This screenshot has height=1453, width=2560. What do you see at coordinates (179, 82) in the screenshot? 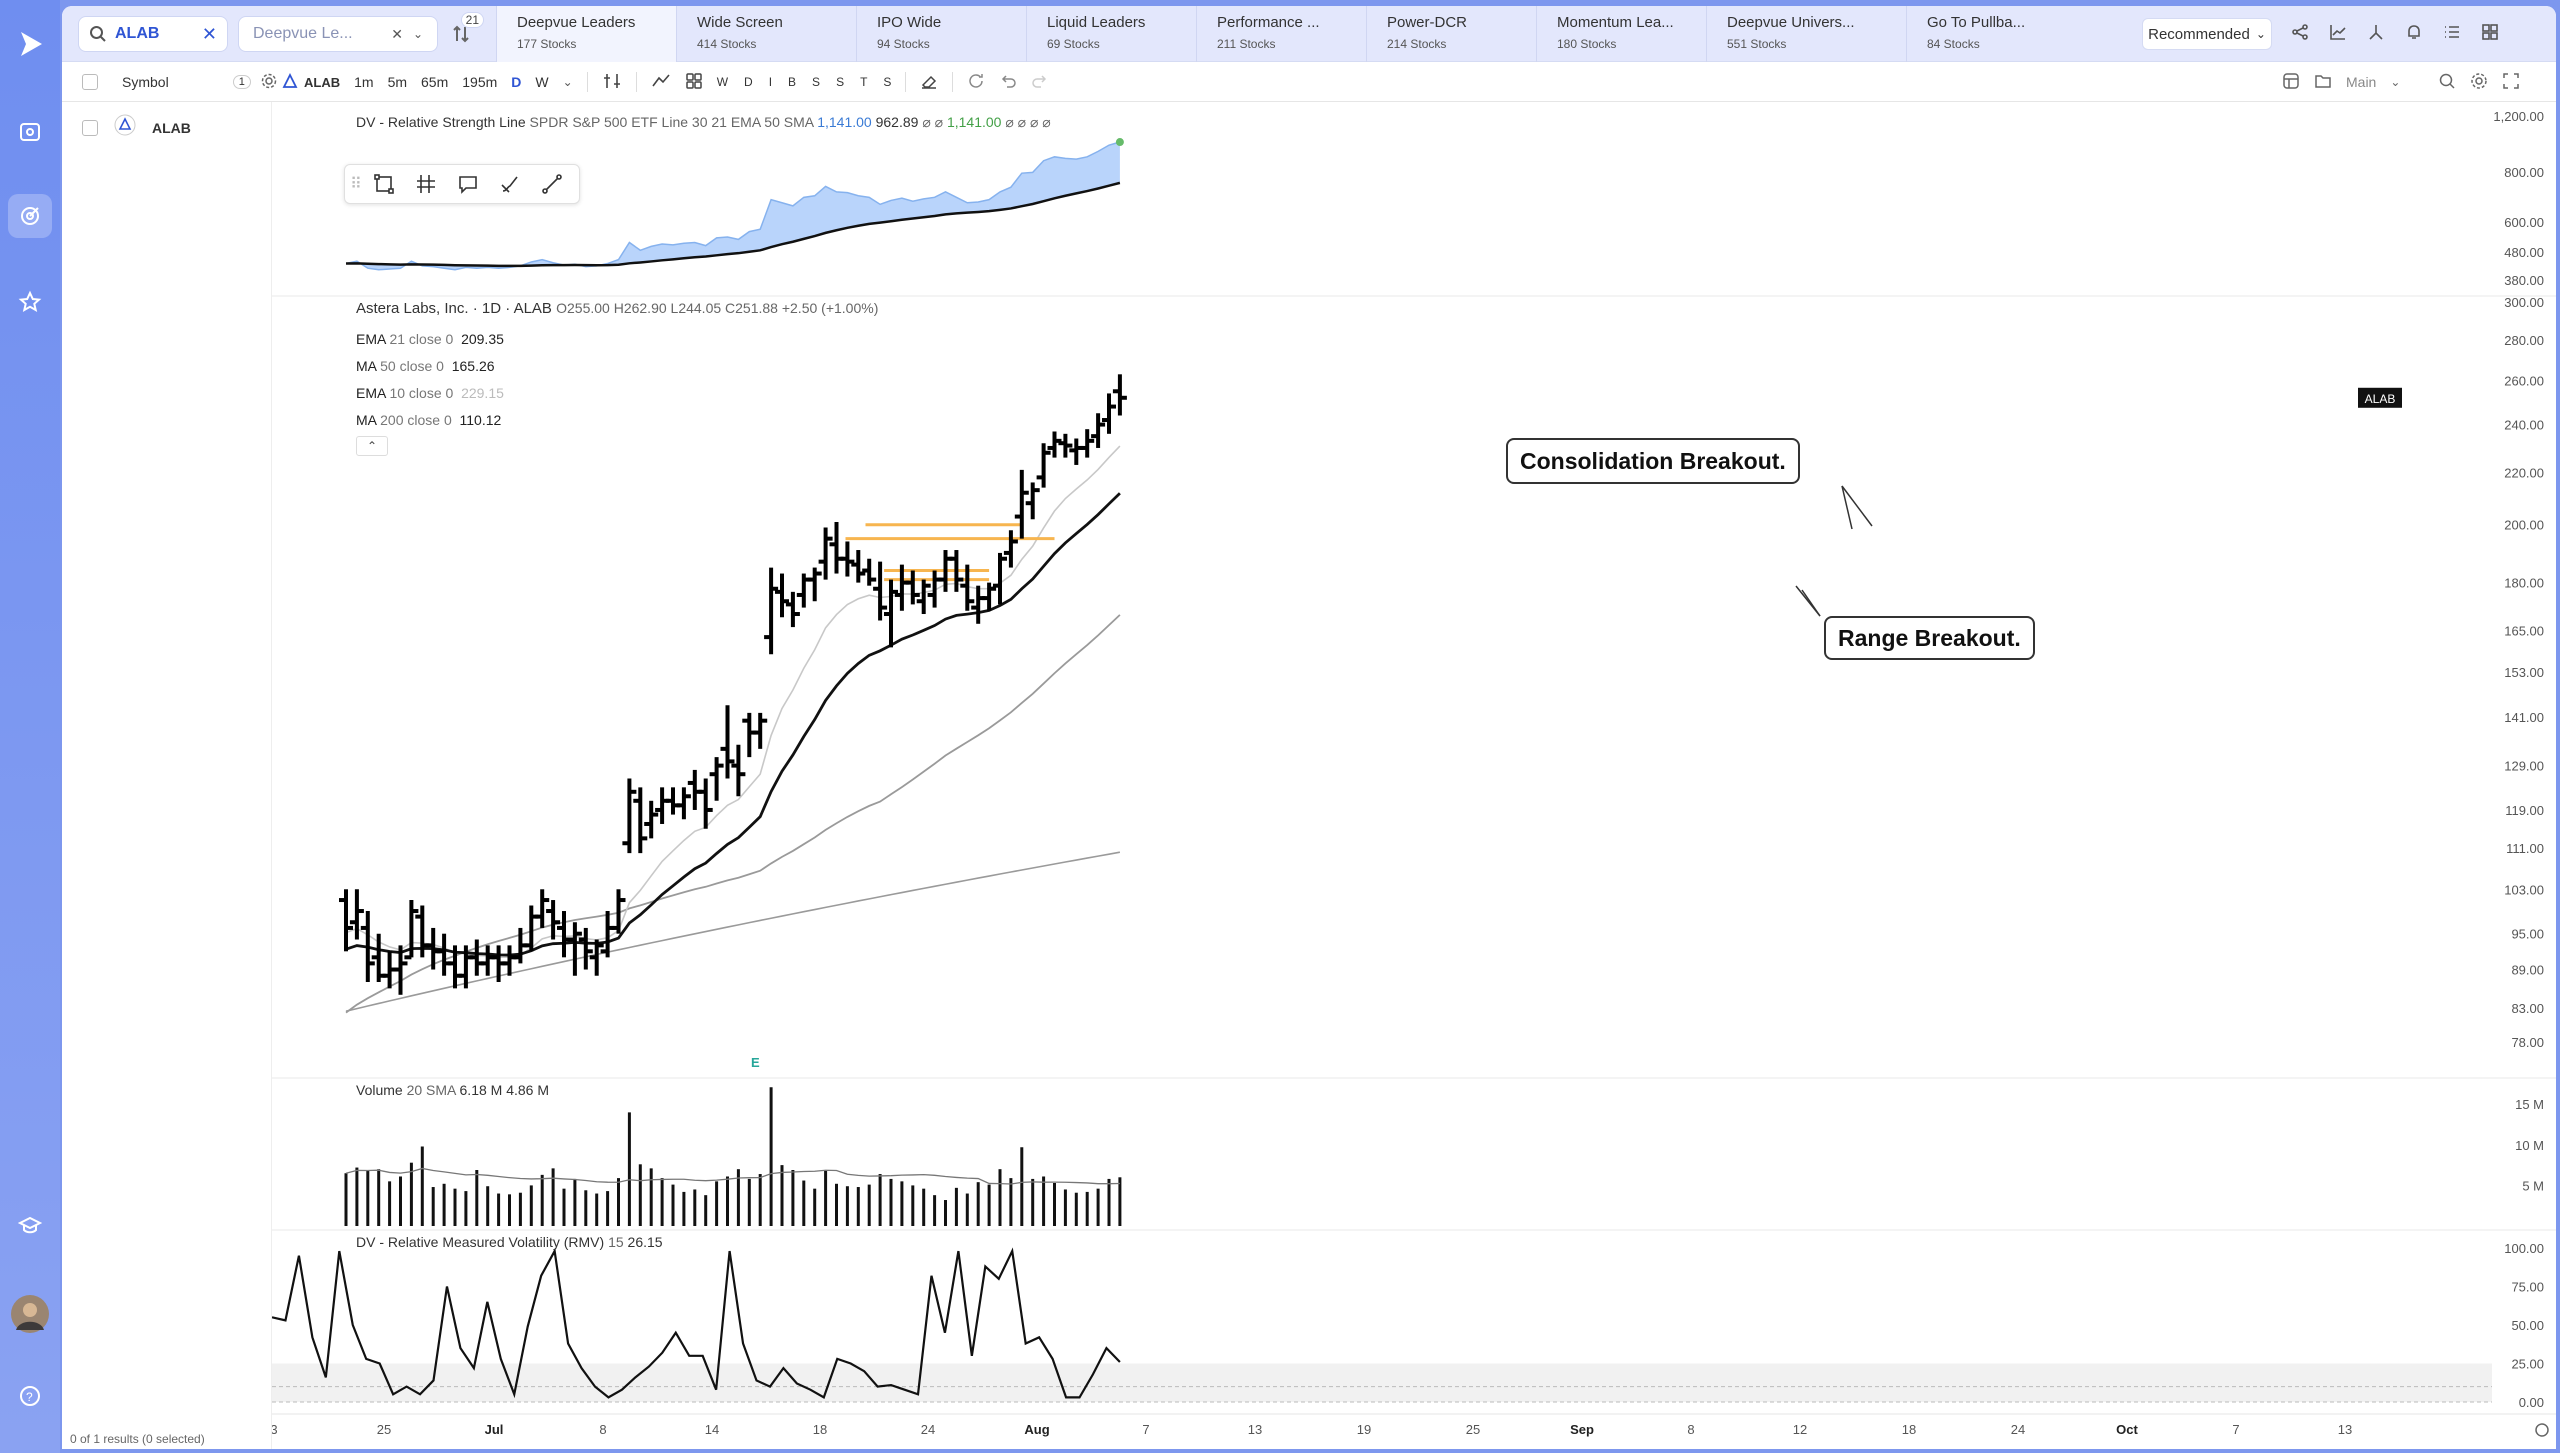
I see `symbol-header: Symbol 1` at bounding box center [179, 82].